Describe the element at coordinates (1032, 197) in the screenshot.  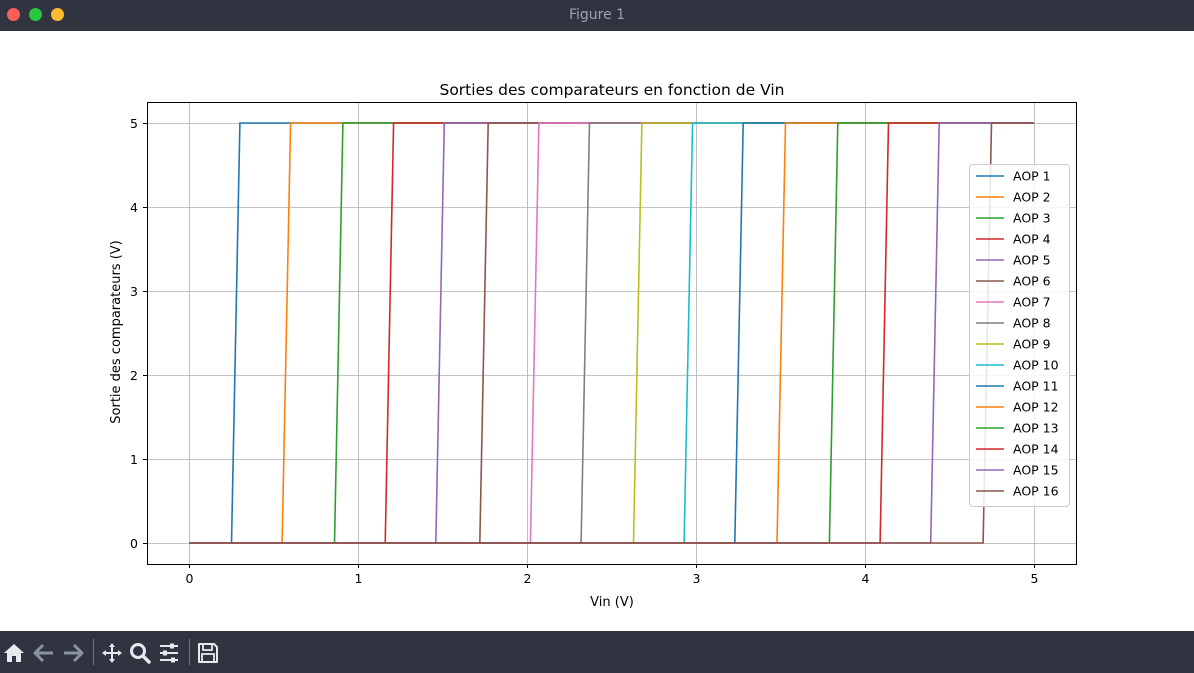
I see `legend-label: AOP 2` at that location.